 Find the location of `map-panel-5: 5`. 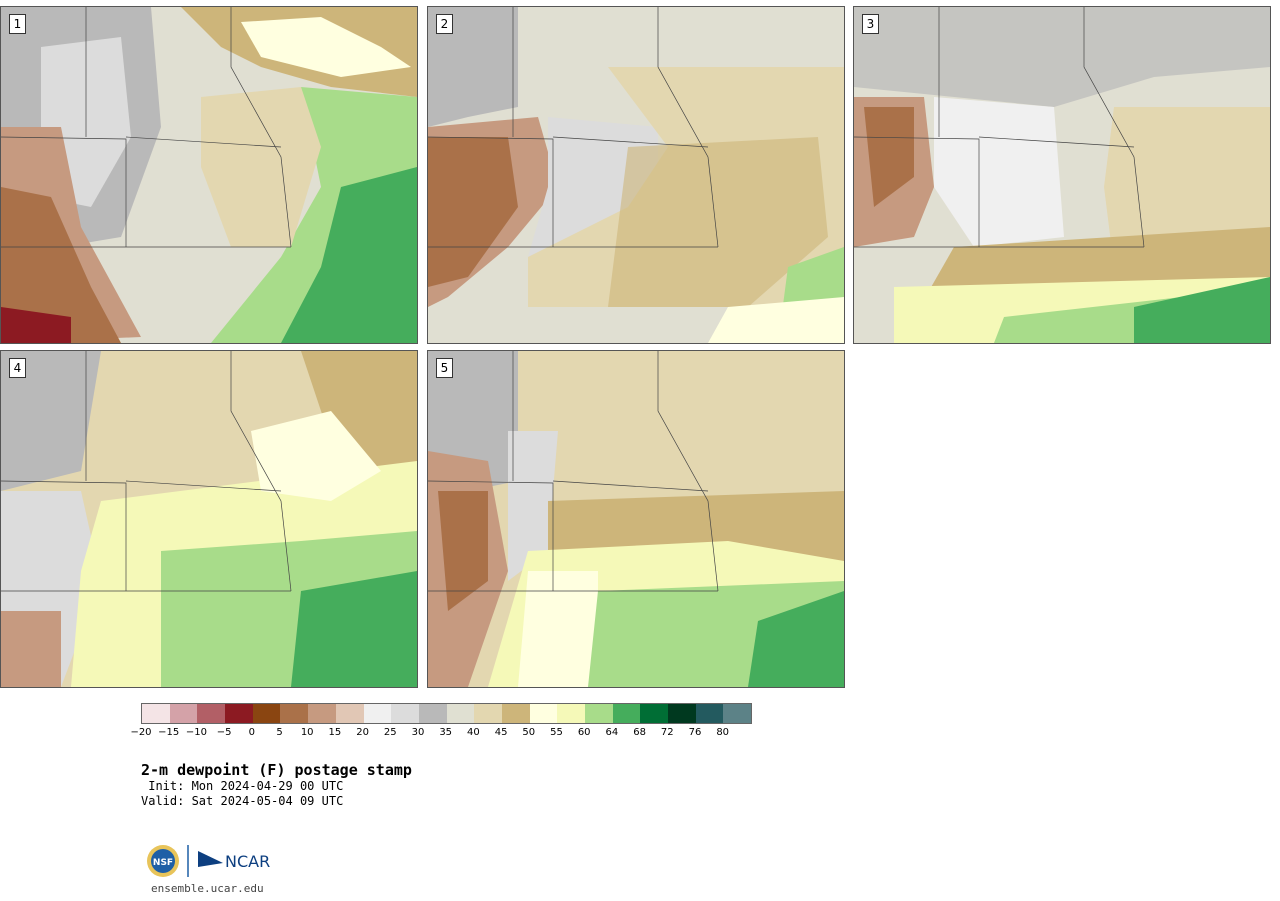

map-panel-5: 5 is located at coordinates (636, 519).